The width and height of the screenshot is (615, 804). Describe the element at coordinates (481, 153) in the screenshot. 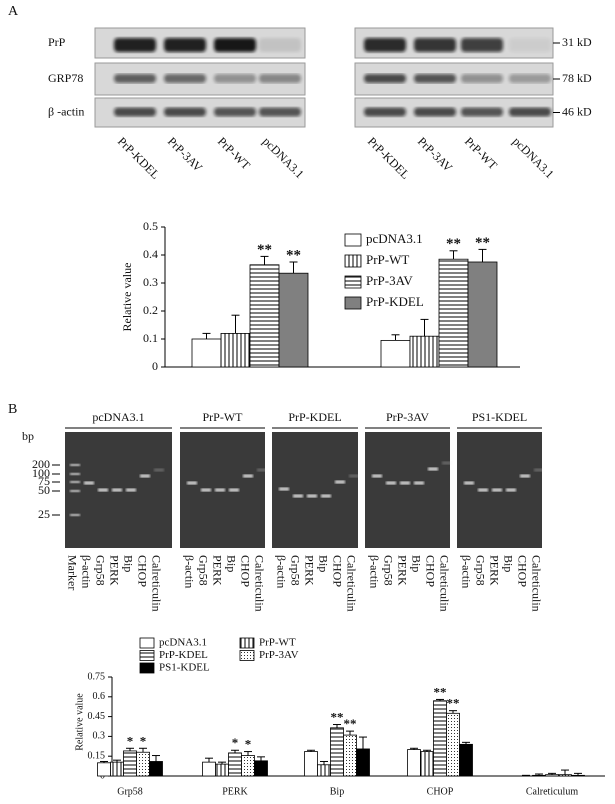

I see `lane-label: PrP-WT` at that location.